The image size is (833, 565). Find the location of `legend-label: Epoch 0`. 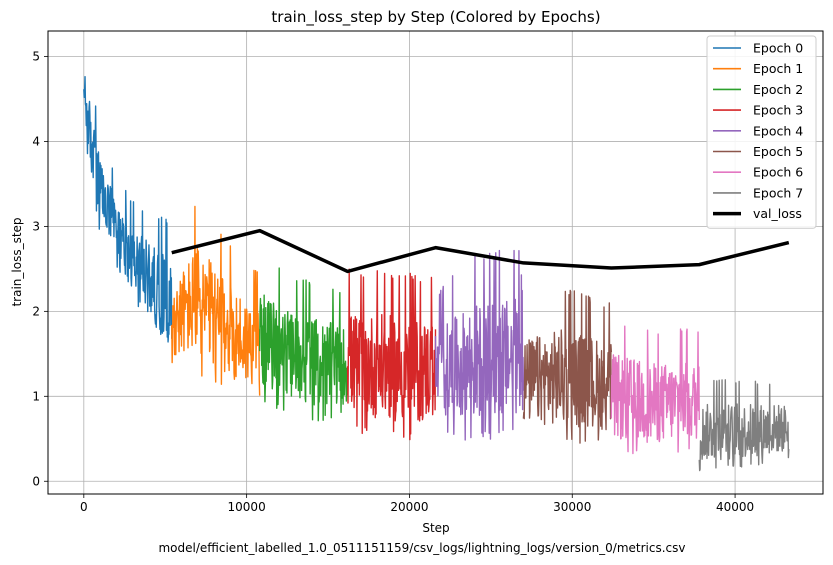

legend-label: Epoch 0 is located at coordinates (778, 48).